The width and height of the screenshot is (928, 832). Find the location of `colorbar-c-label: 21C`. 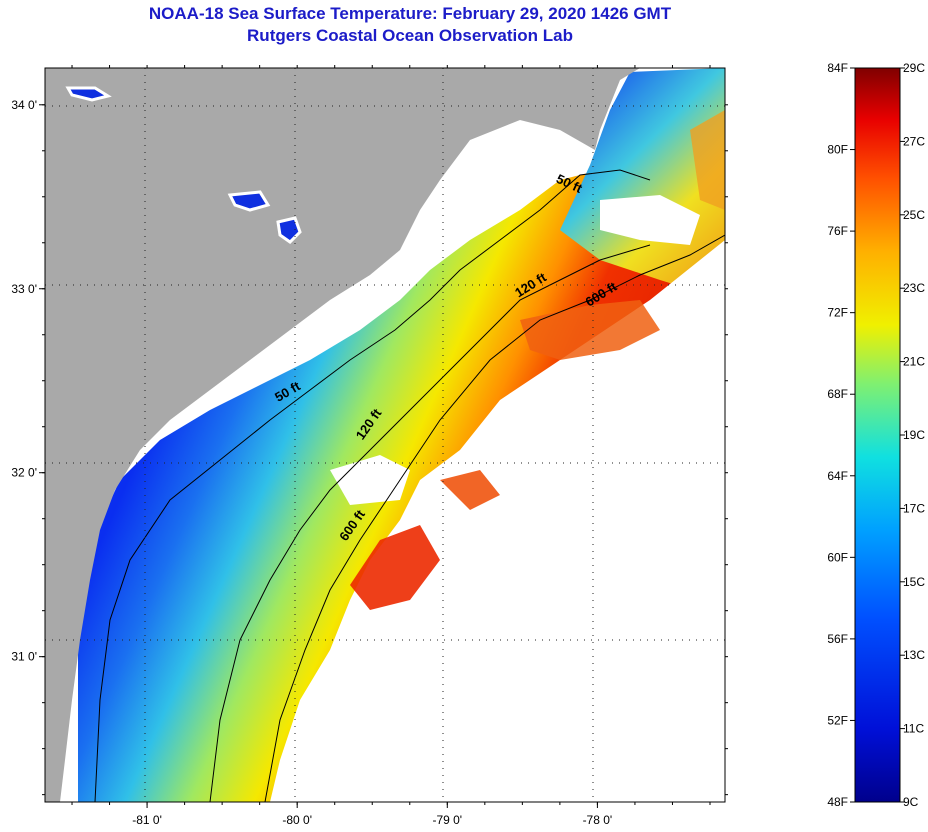

colorbar-c-label: 21C is located at coordinates (914, 362).